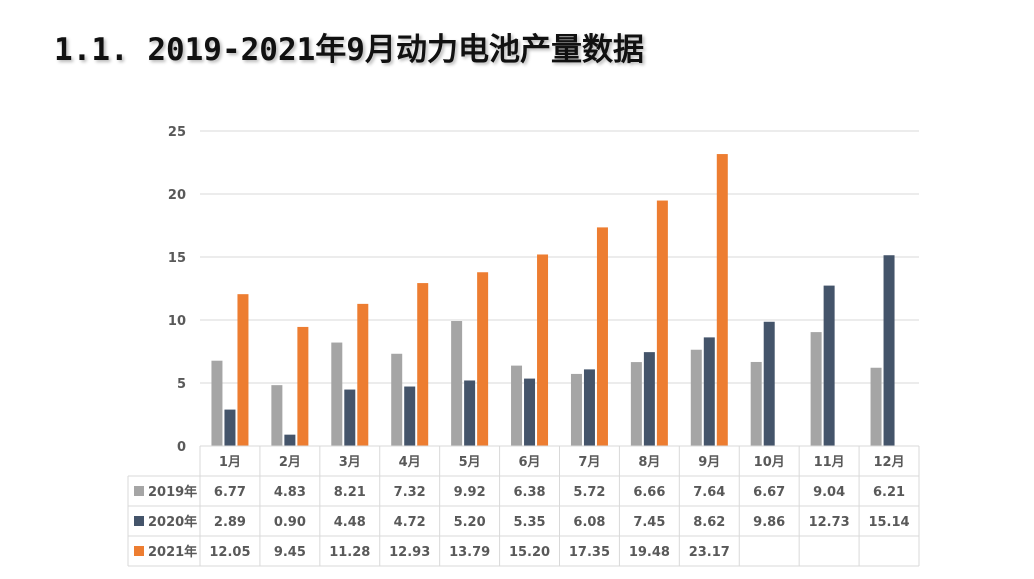 The width and height of the screenshot is (1034, 579). Describe the element at coordinates (649, 552) in the screenshot. I see `data-label: 19.48` at that location.